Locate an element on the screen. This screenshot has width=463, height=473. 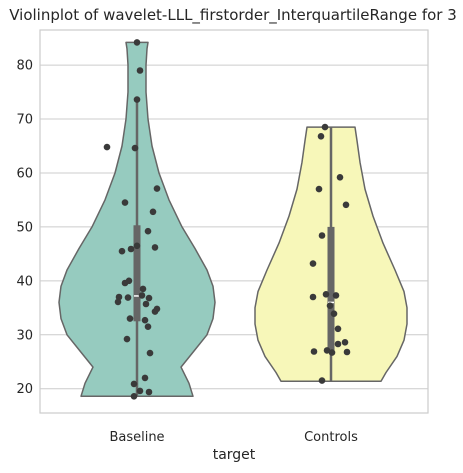
x-tick-labels: Baseline Controls is located at coordinates (233, 437).